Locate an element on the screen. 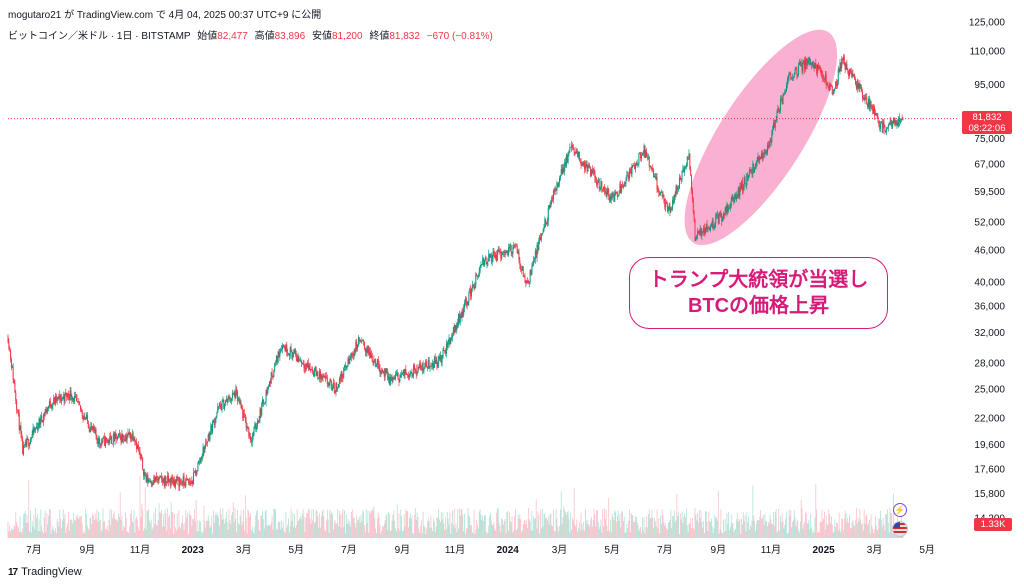  us-flag-icon is located at coordinates (900, 529).